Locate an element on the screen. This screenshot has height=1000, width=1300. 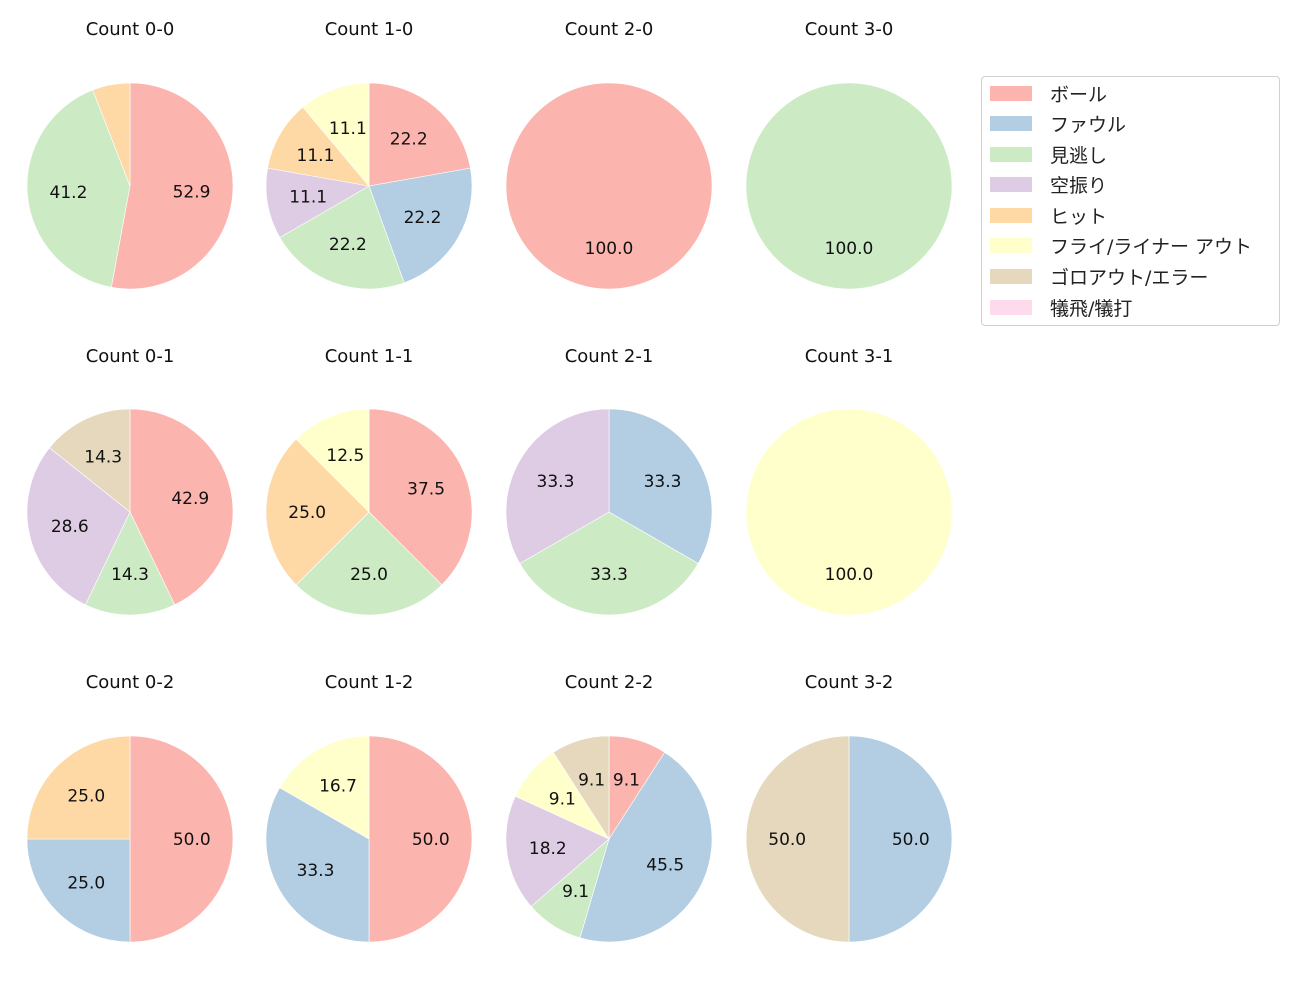
legend-item-sacrifice: 犠飛/犠打 is located at coordinates (1061, 308).